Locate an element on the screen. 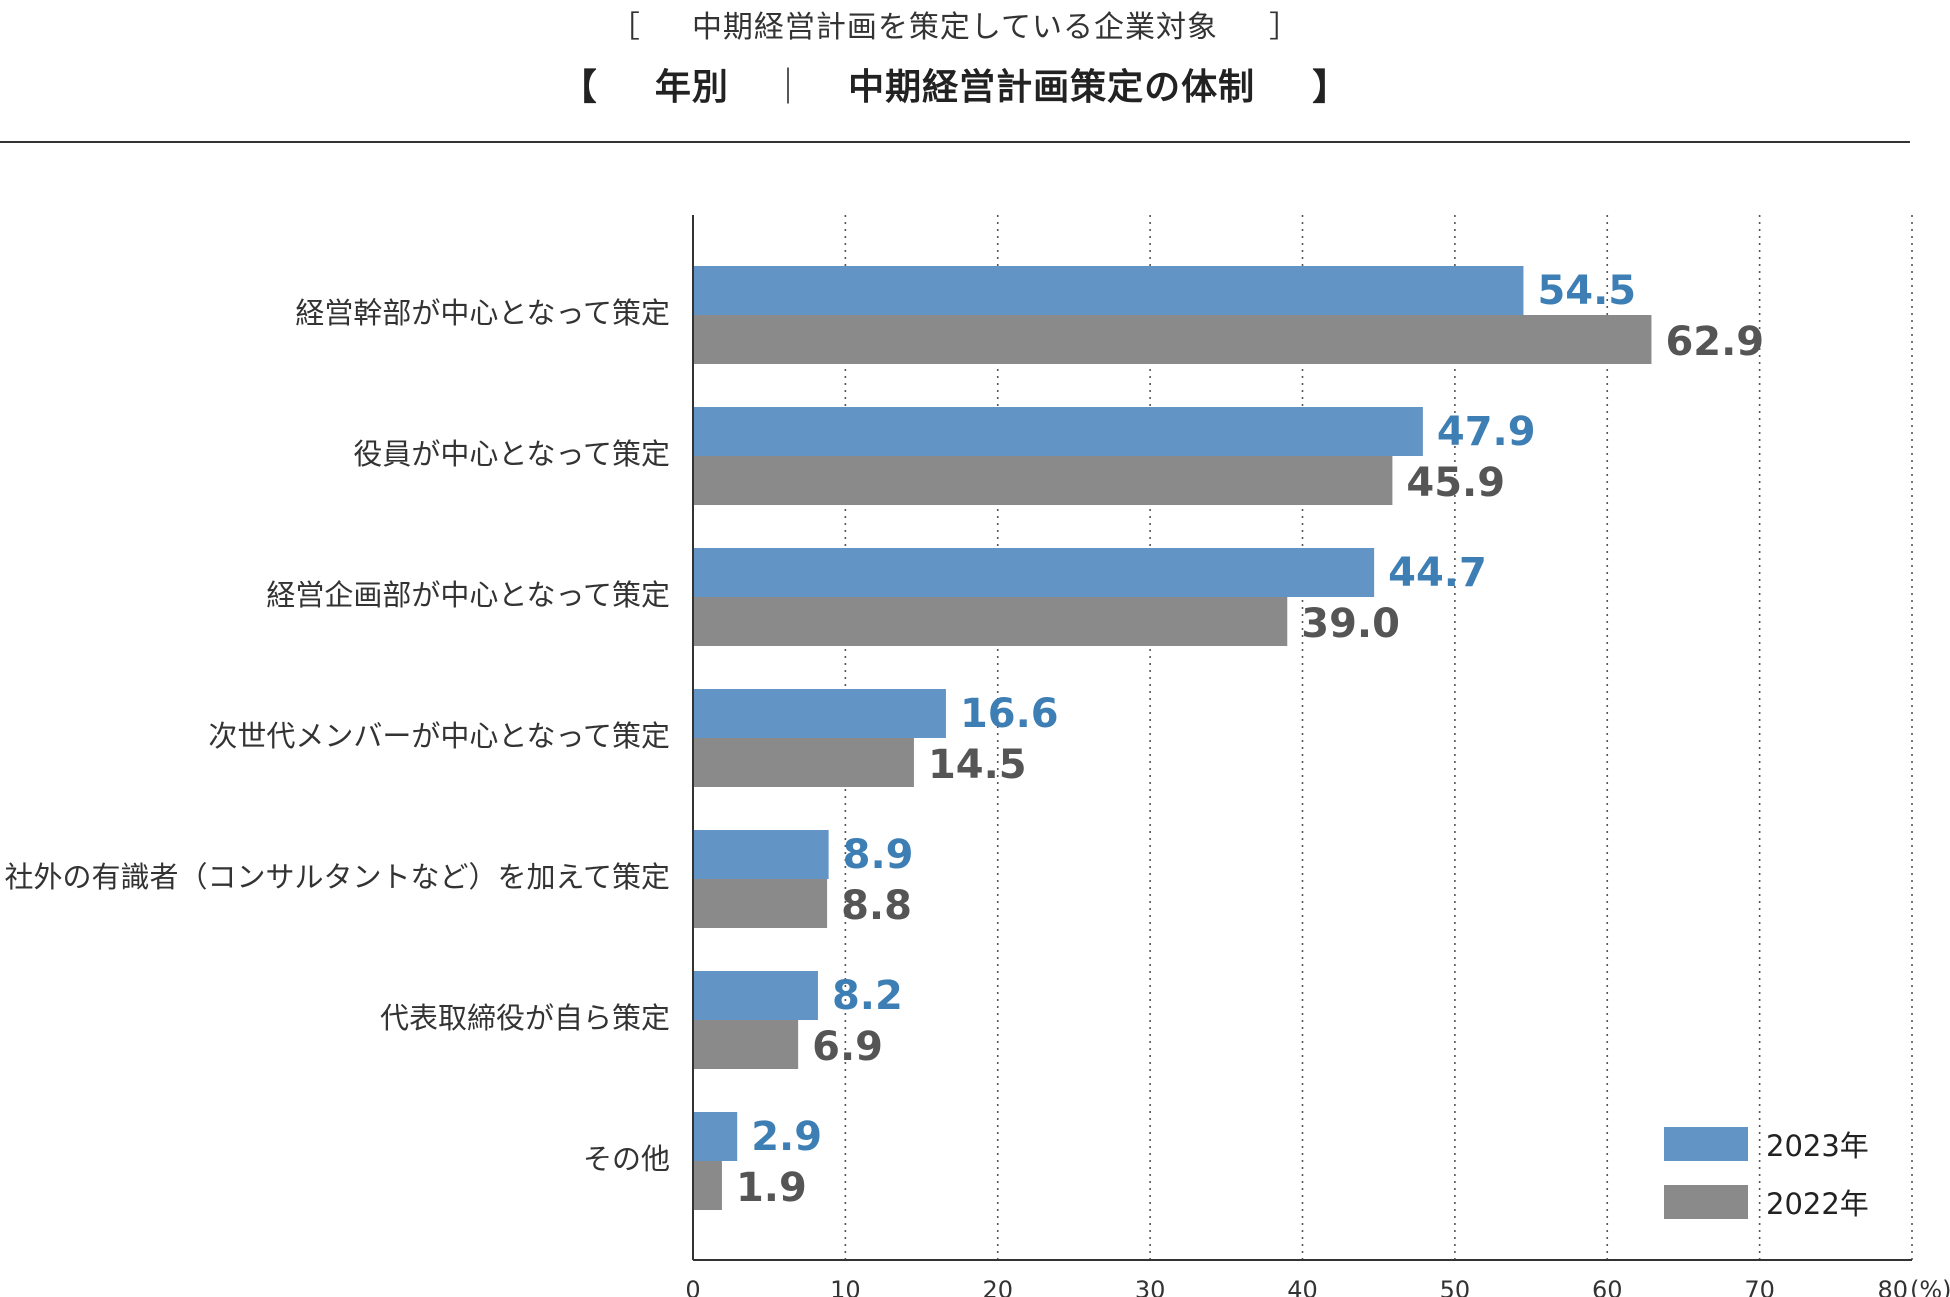 The height and width of the screenshot is (1297, 1950). header-divider is located at coordinates (955, 142).